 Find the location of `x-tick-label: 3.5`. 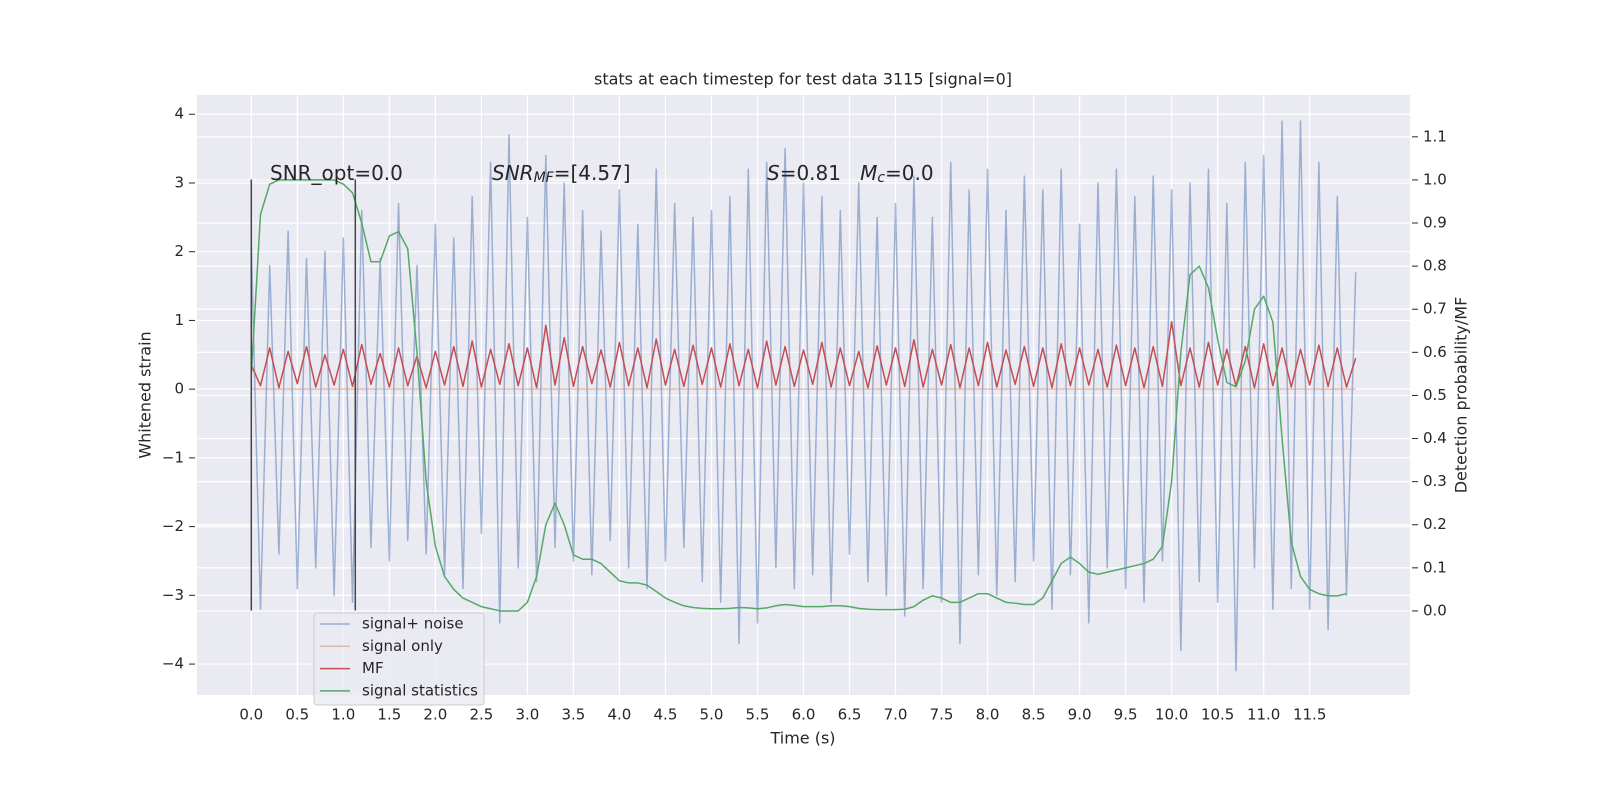

x-tick-label: 3.5 is located at coordinates (573, 715).